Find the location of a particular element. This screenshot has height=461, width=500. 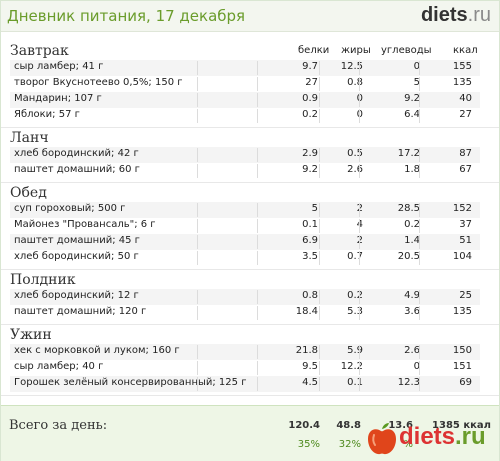

watermark-logo: diets.ru is located at coordinates (428, 439).